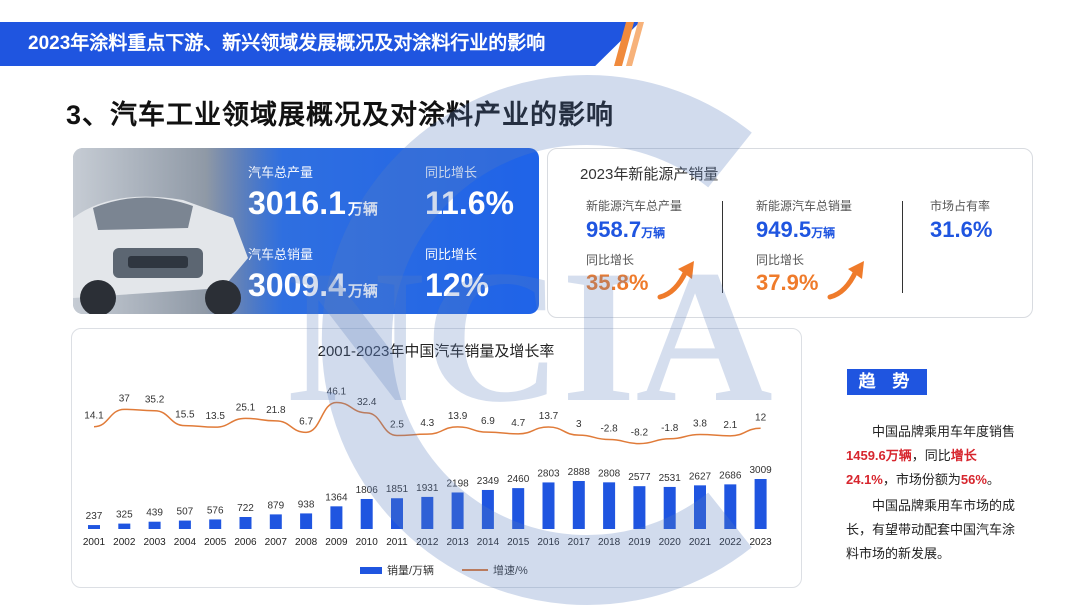  What do you see at coordinates (124, 542) in the screenshot?
I see `x-tick-label: 2002` at bounding box center [124, 542].